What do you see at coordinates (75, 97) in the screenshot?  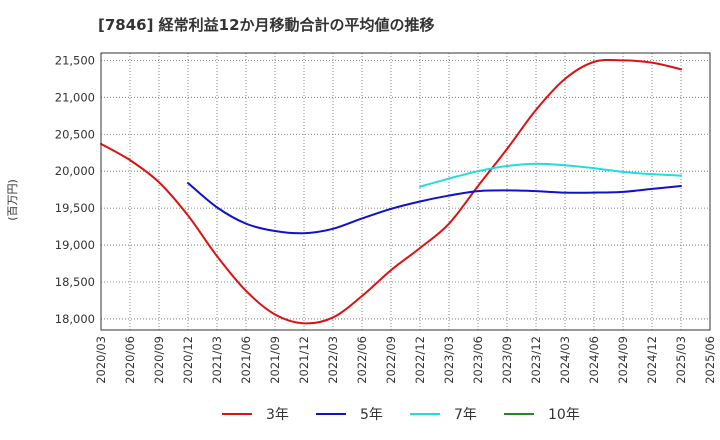 I see `y-tick-label: 21,000` at bounding box center [75, 97].